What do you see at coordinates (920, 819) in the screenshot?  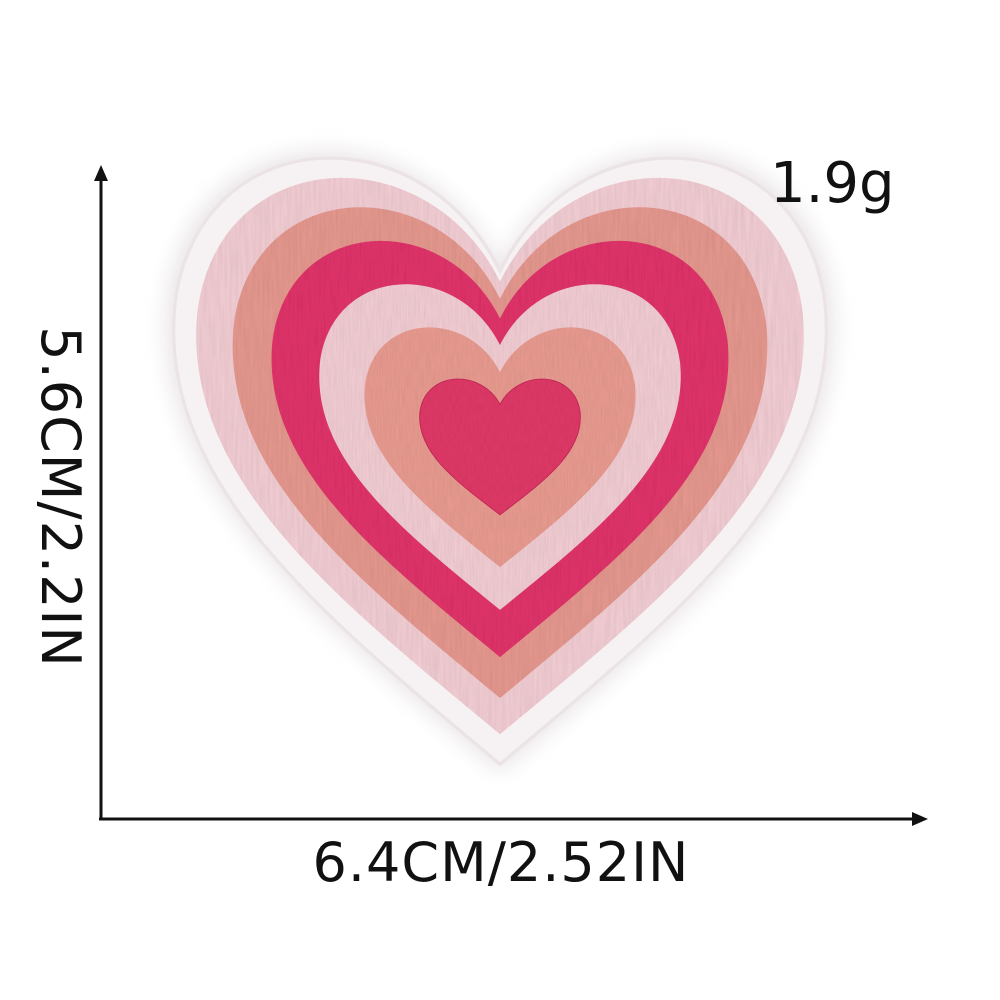 I see `width-arrowhead-icon` at bounding box center [920, 819].